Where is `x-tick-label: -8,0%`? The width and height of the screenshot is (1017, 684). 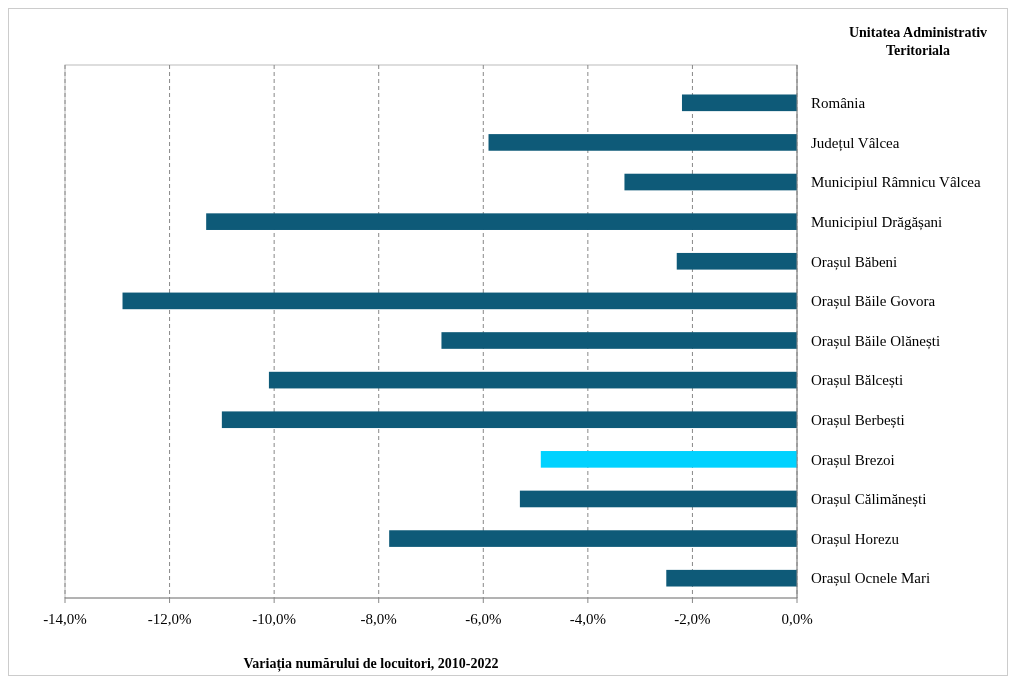 x-tick-label: -8,0% is located at coordinates (378, 619).